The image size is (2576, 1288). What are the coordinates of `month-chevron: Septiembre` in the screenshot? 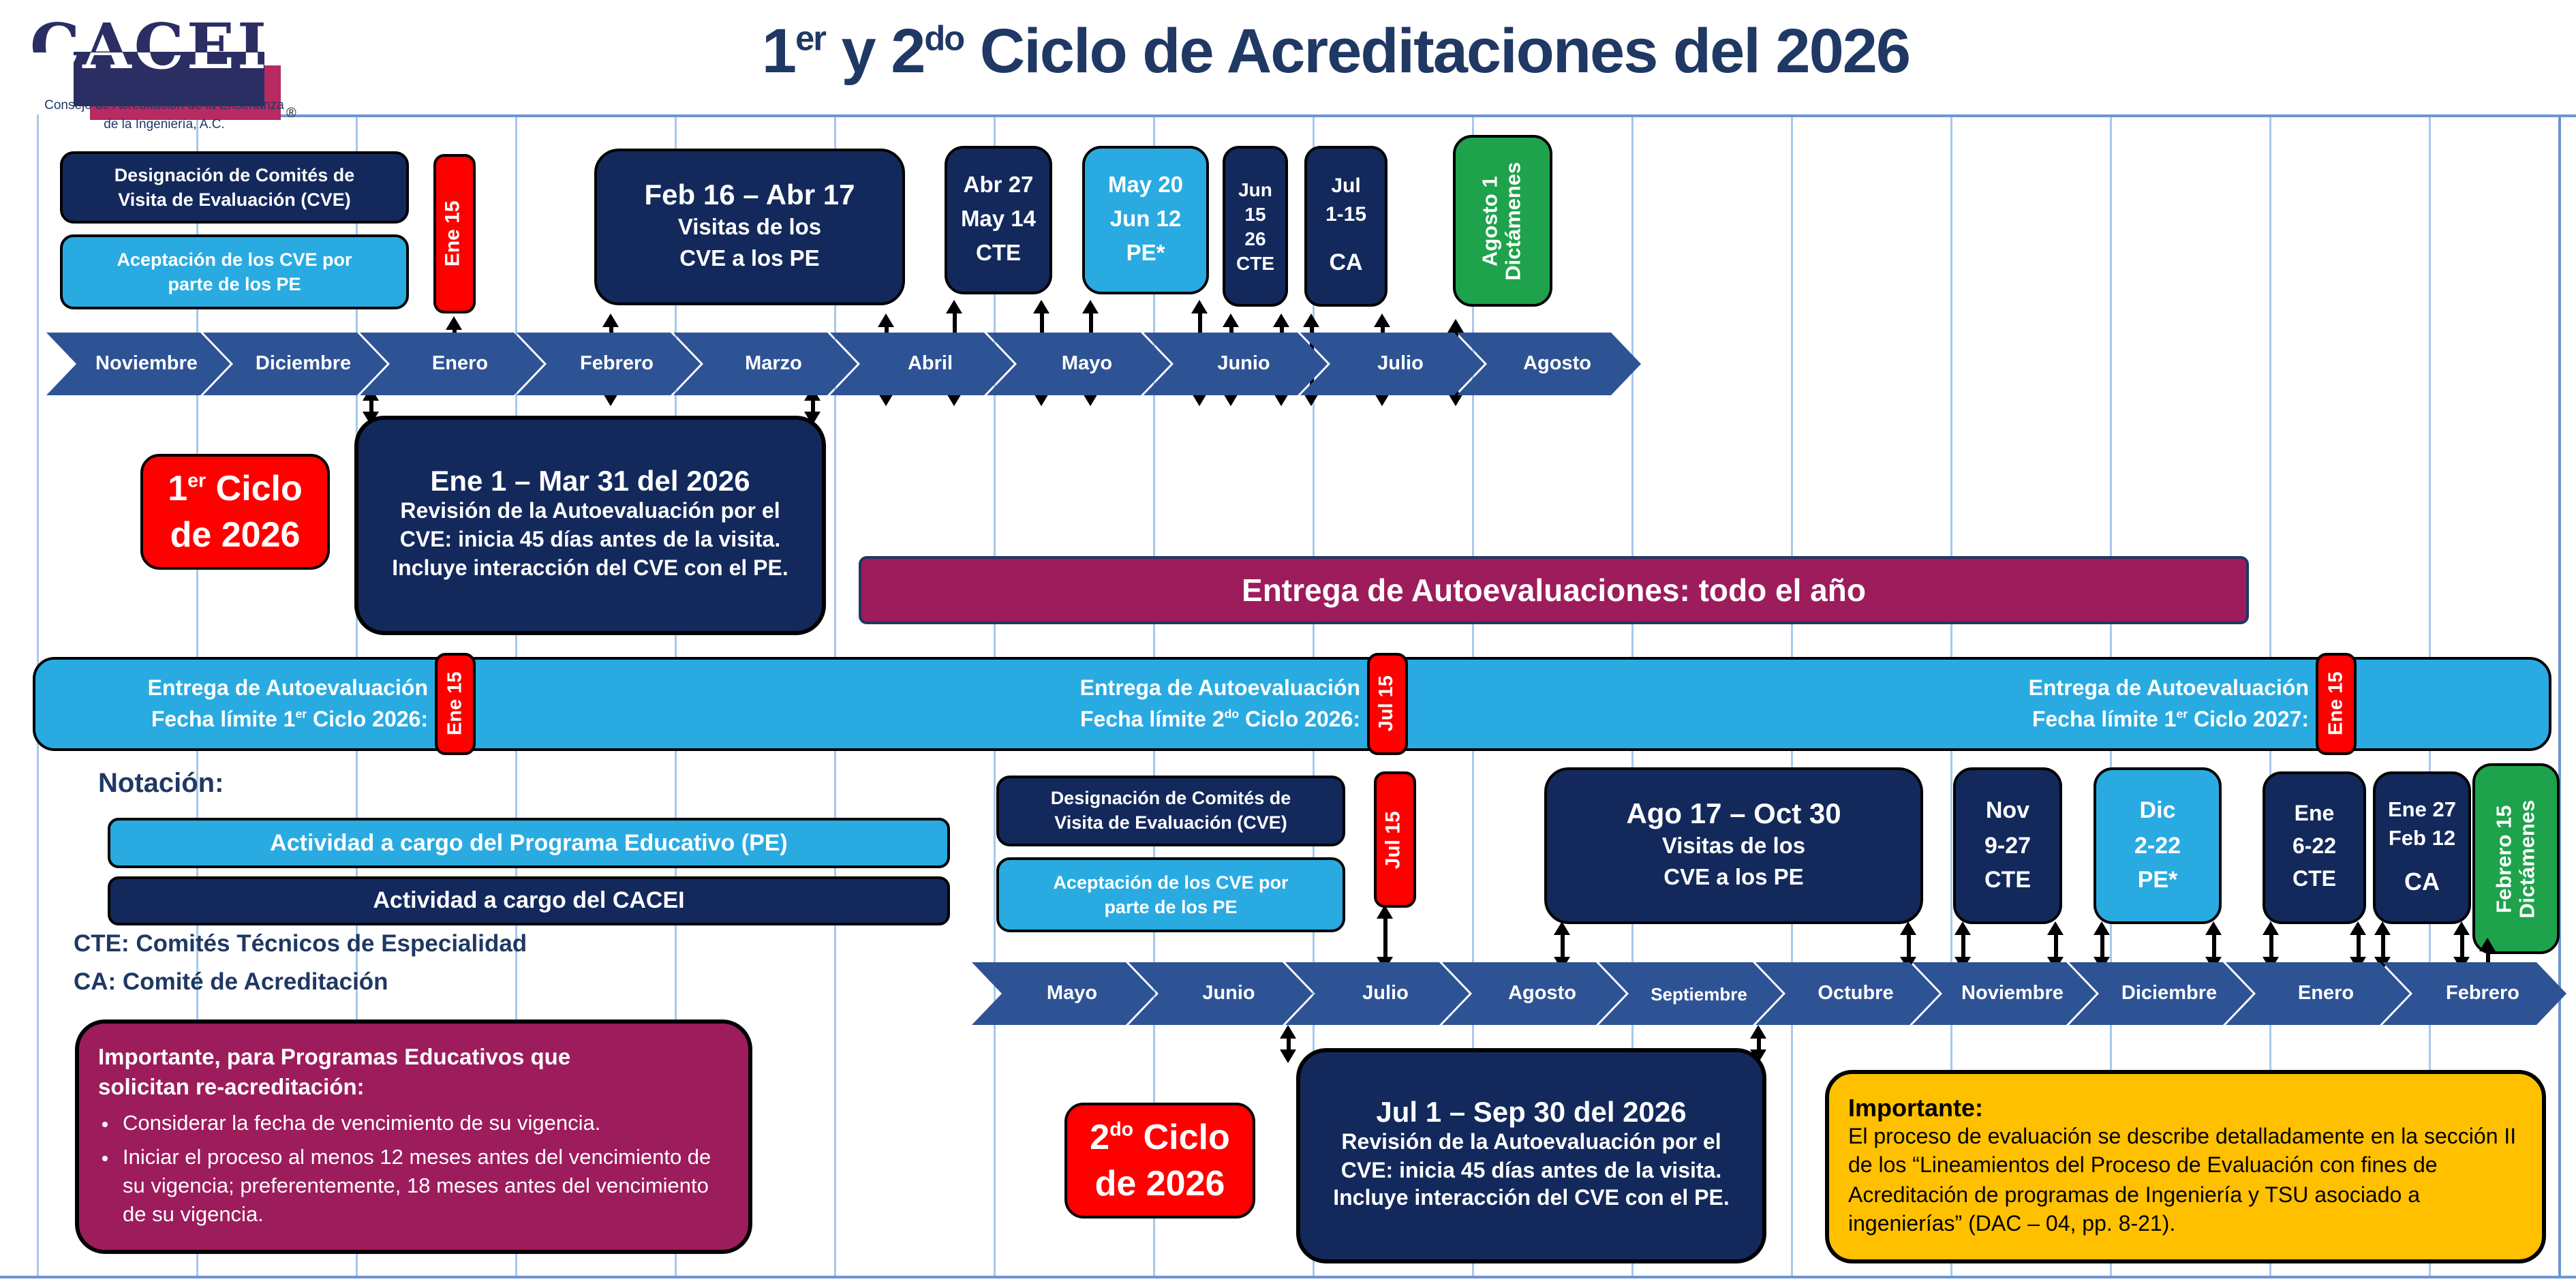 It's located at (1691, 993).